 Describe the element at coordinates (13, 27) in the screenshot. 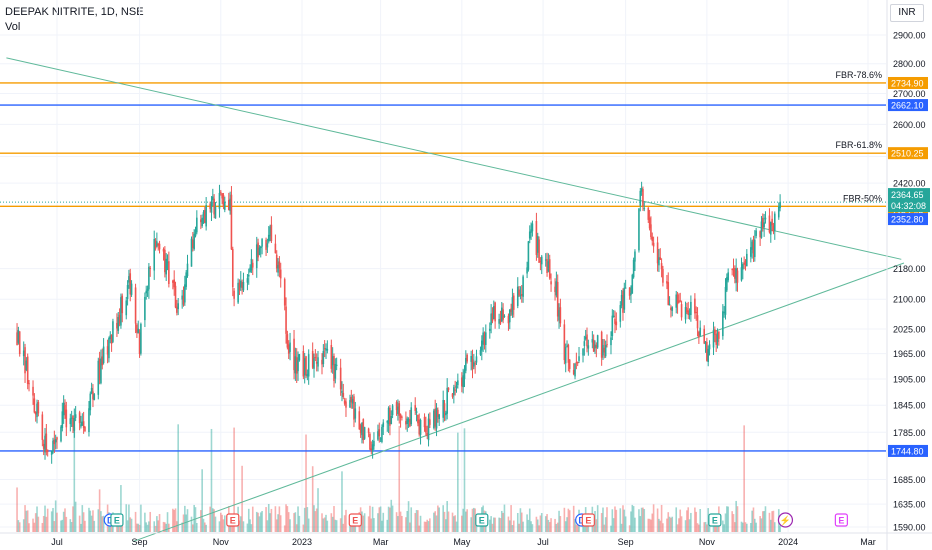

I see `volume-indicator-label: Vol` at that location.